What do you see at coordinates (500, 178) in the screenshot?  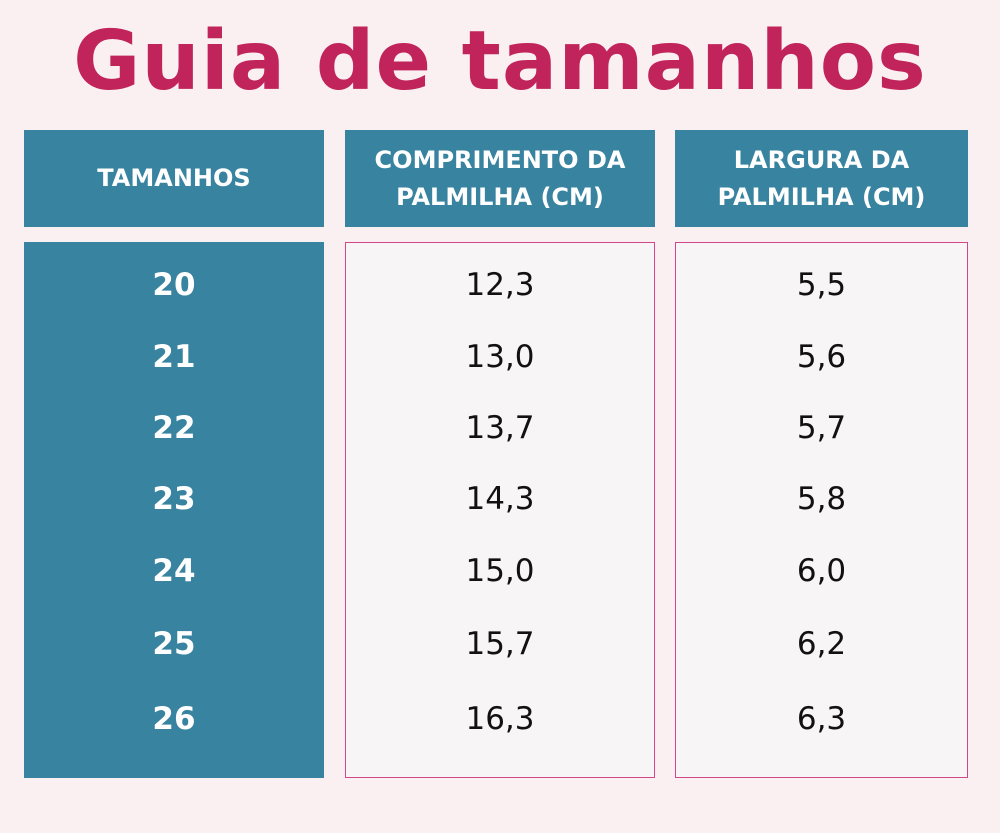 I see `header-insole-length: COMPRIMENTO DA PALMILHA (CM)` at bounding box center [500, 178].